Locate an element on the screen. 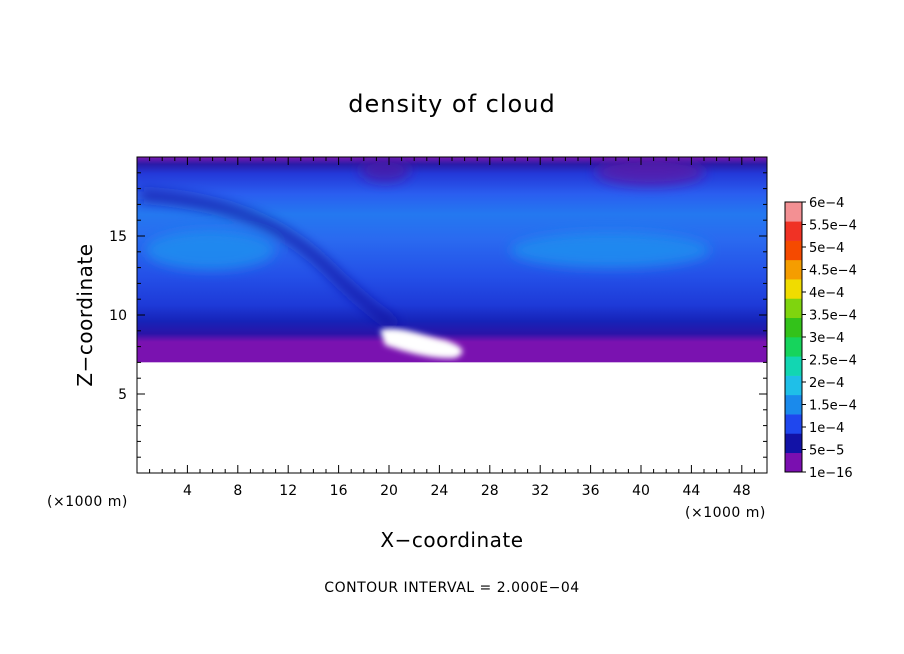 The image size is (904, 654). x-tick-label: 24 is located at coordinates (439, 491).